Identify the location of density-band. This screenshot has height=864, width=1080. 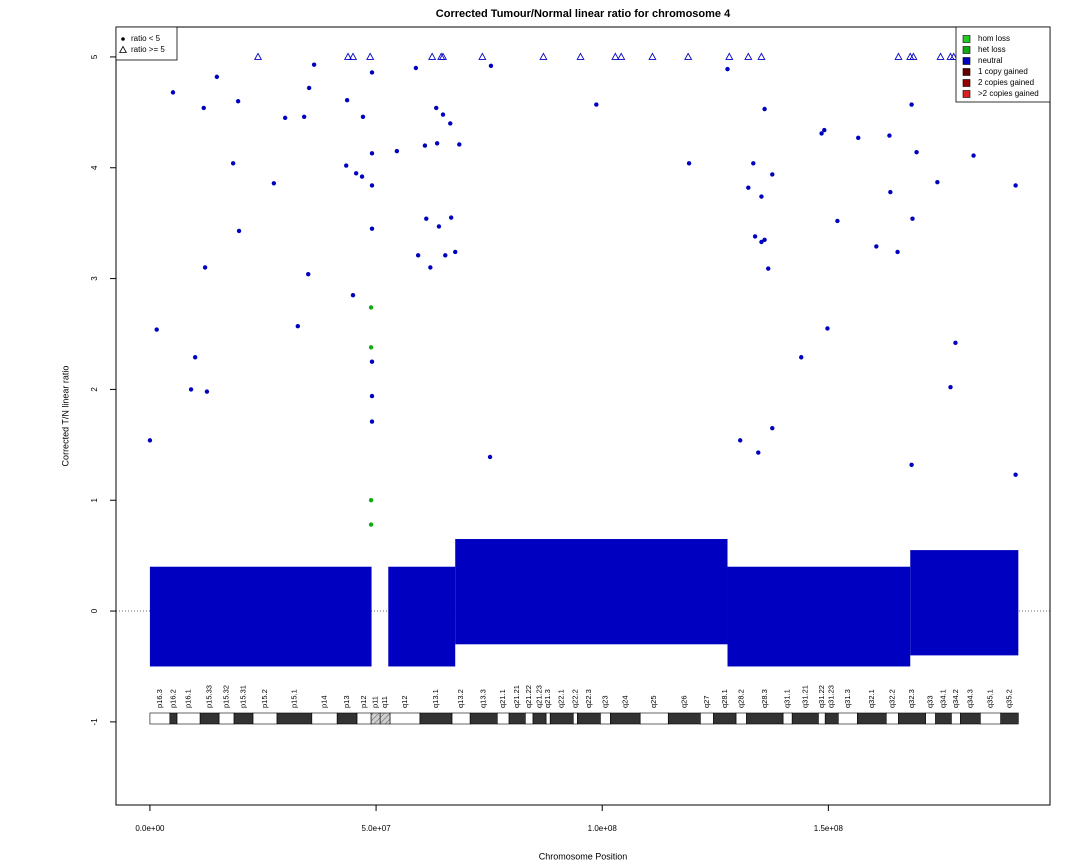
(964, 603).